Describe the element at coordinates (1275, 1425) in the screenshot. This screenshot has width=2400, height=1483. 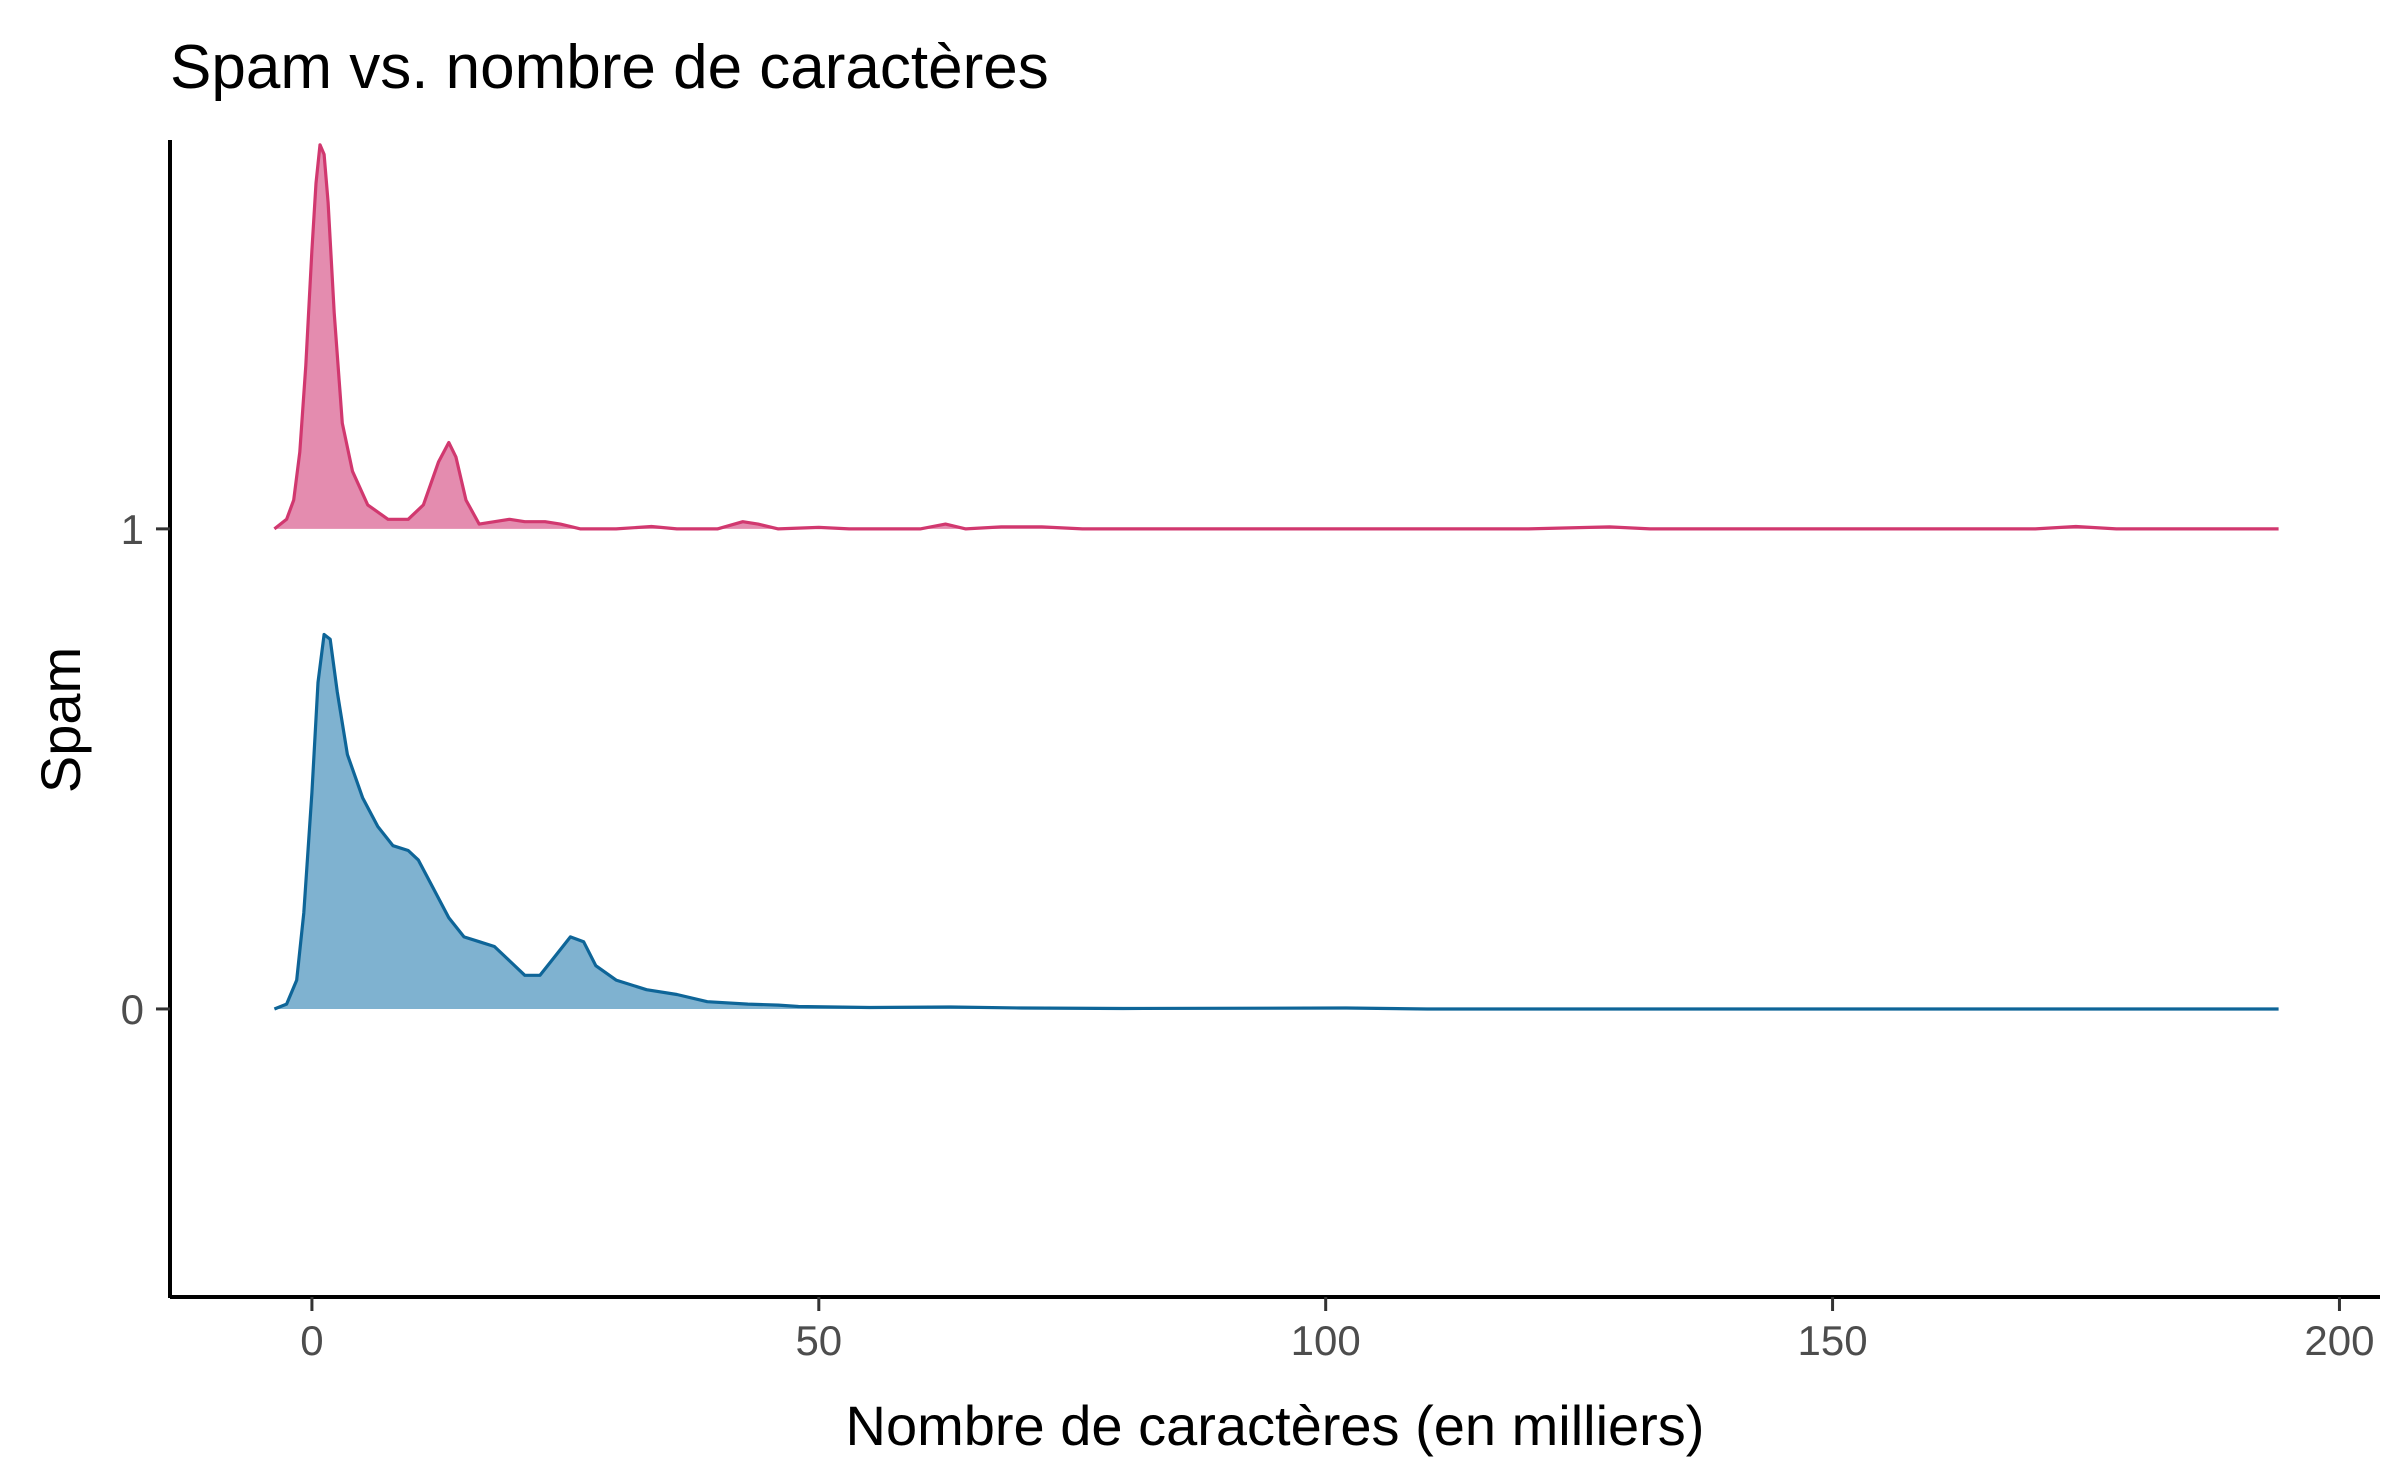
I see `x-axis-title: Nombre de caractères (en milliers)` at that location.